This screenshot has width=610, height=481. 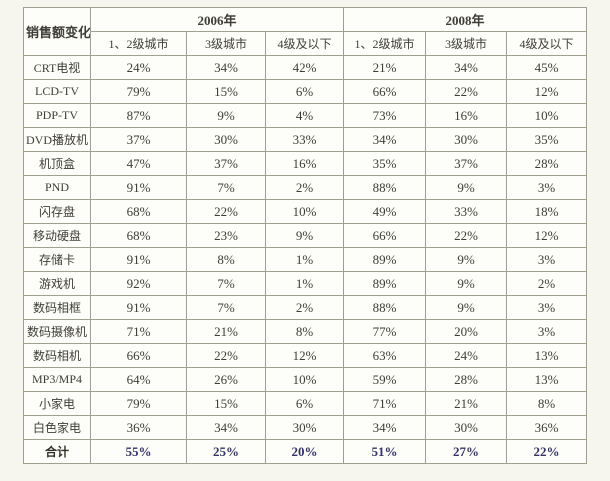 I want to click on row-label: 白色家电, so click(x=57, y=427).